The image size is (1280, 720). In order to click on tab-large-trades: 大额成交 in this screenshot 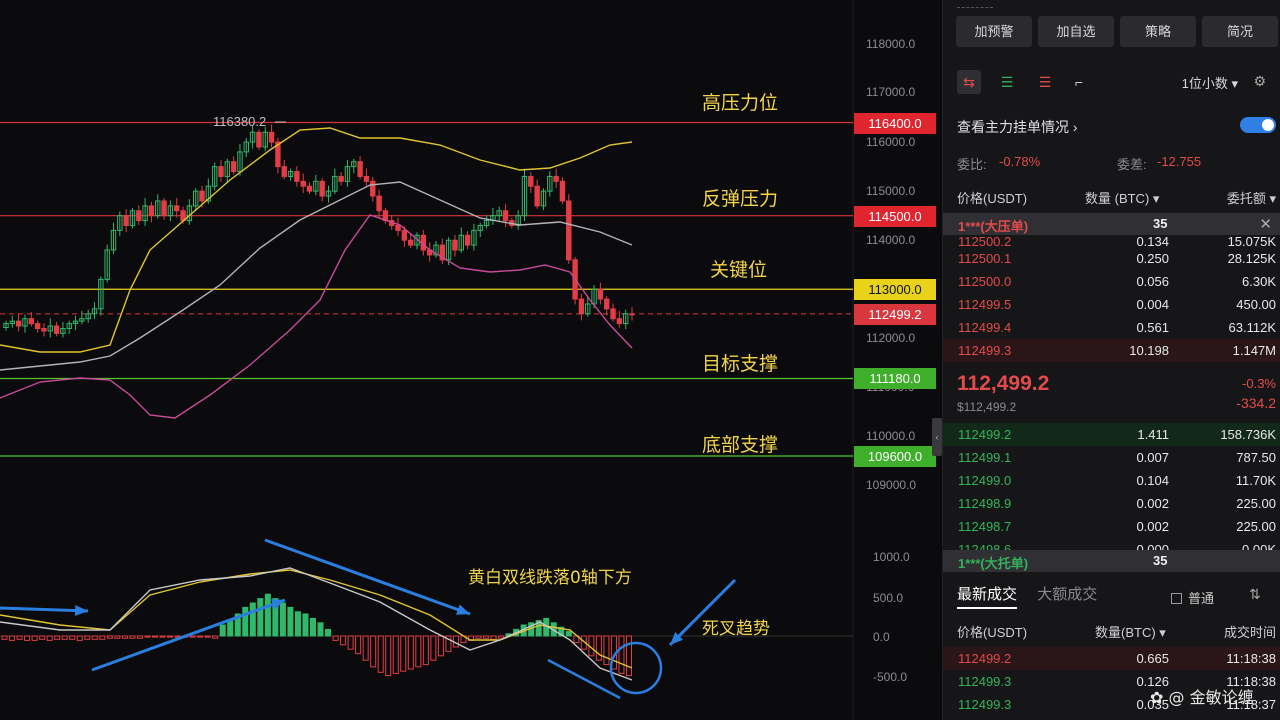, I will do `click(1067, 594)`.